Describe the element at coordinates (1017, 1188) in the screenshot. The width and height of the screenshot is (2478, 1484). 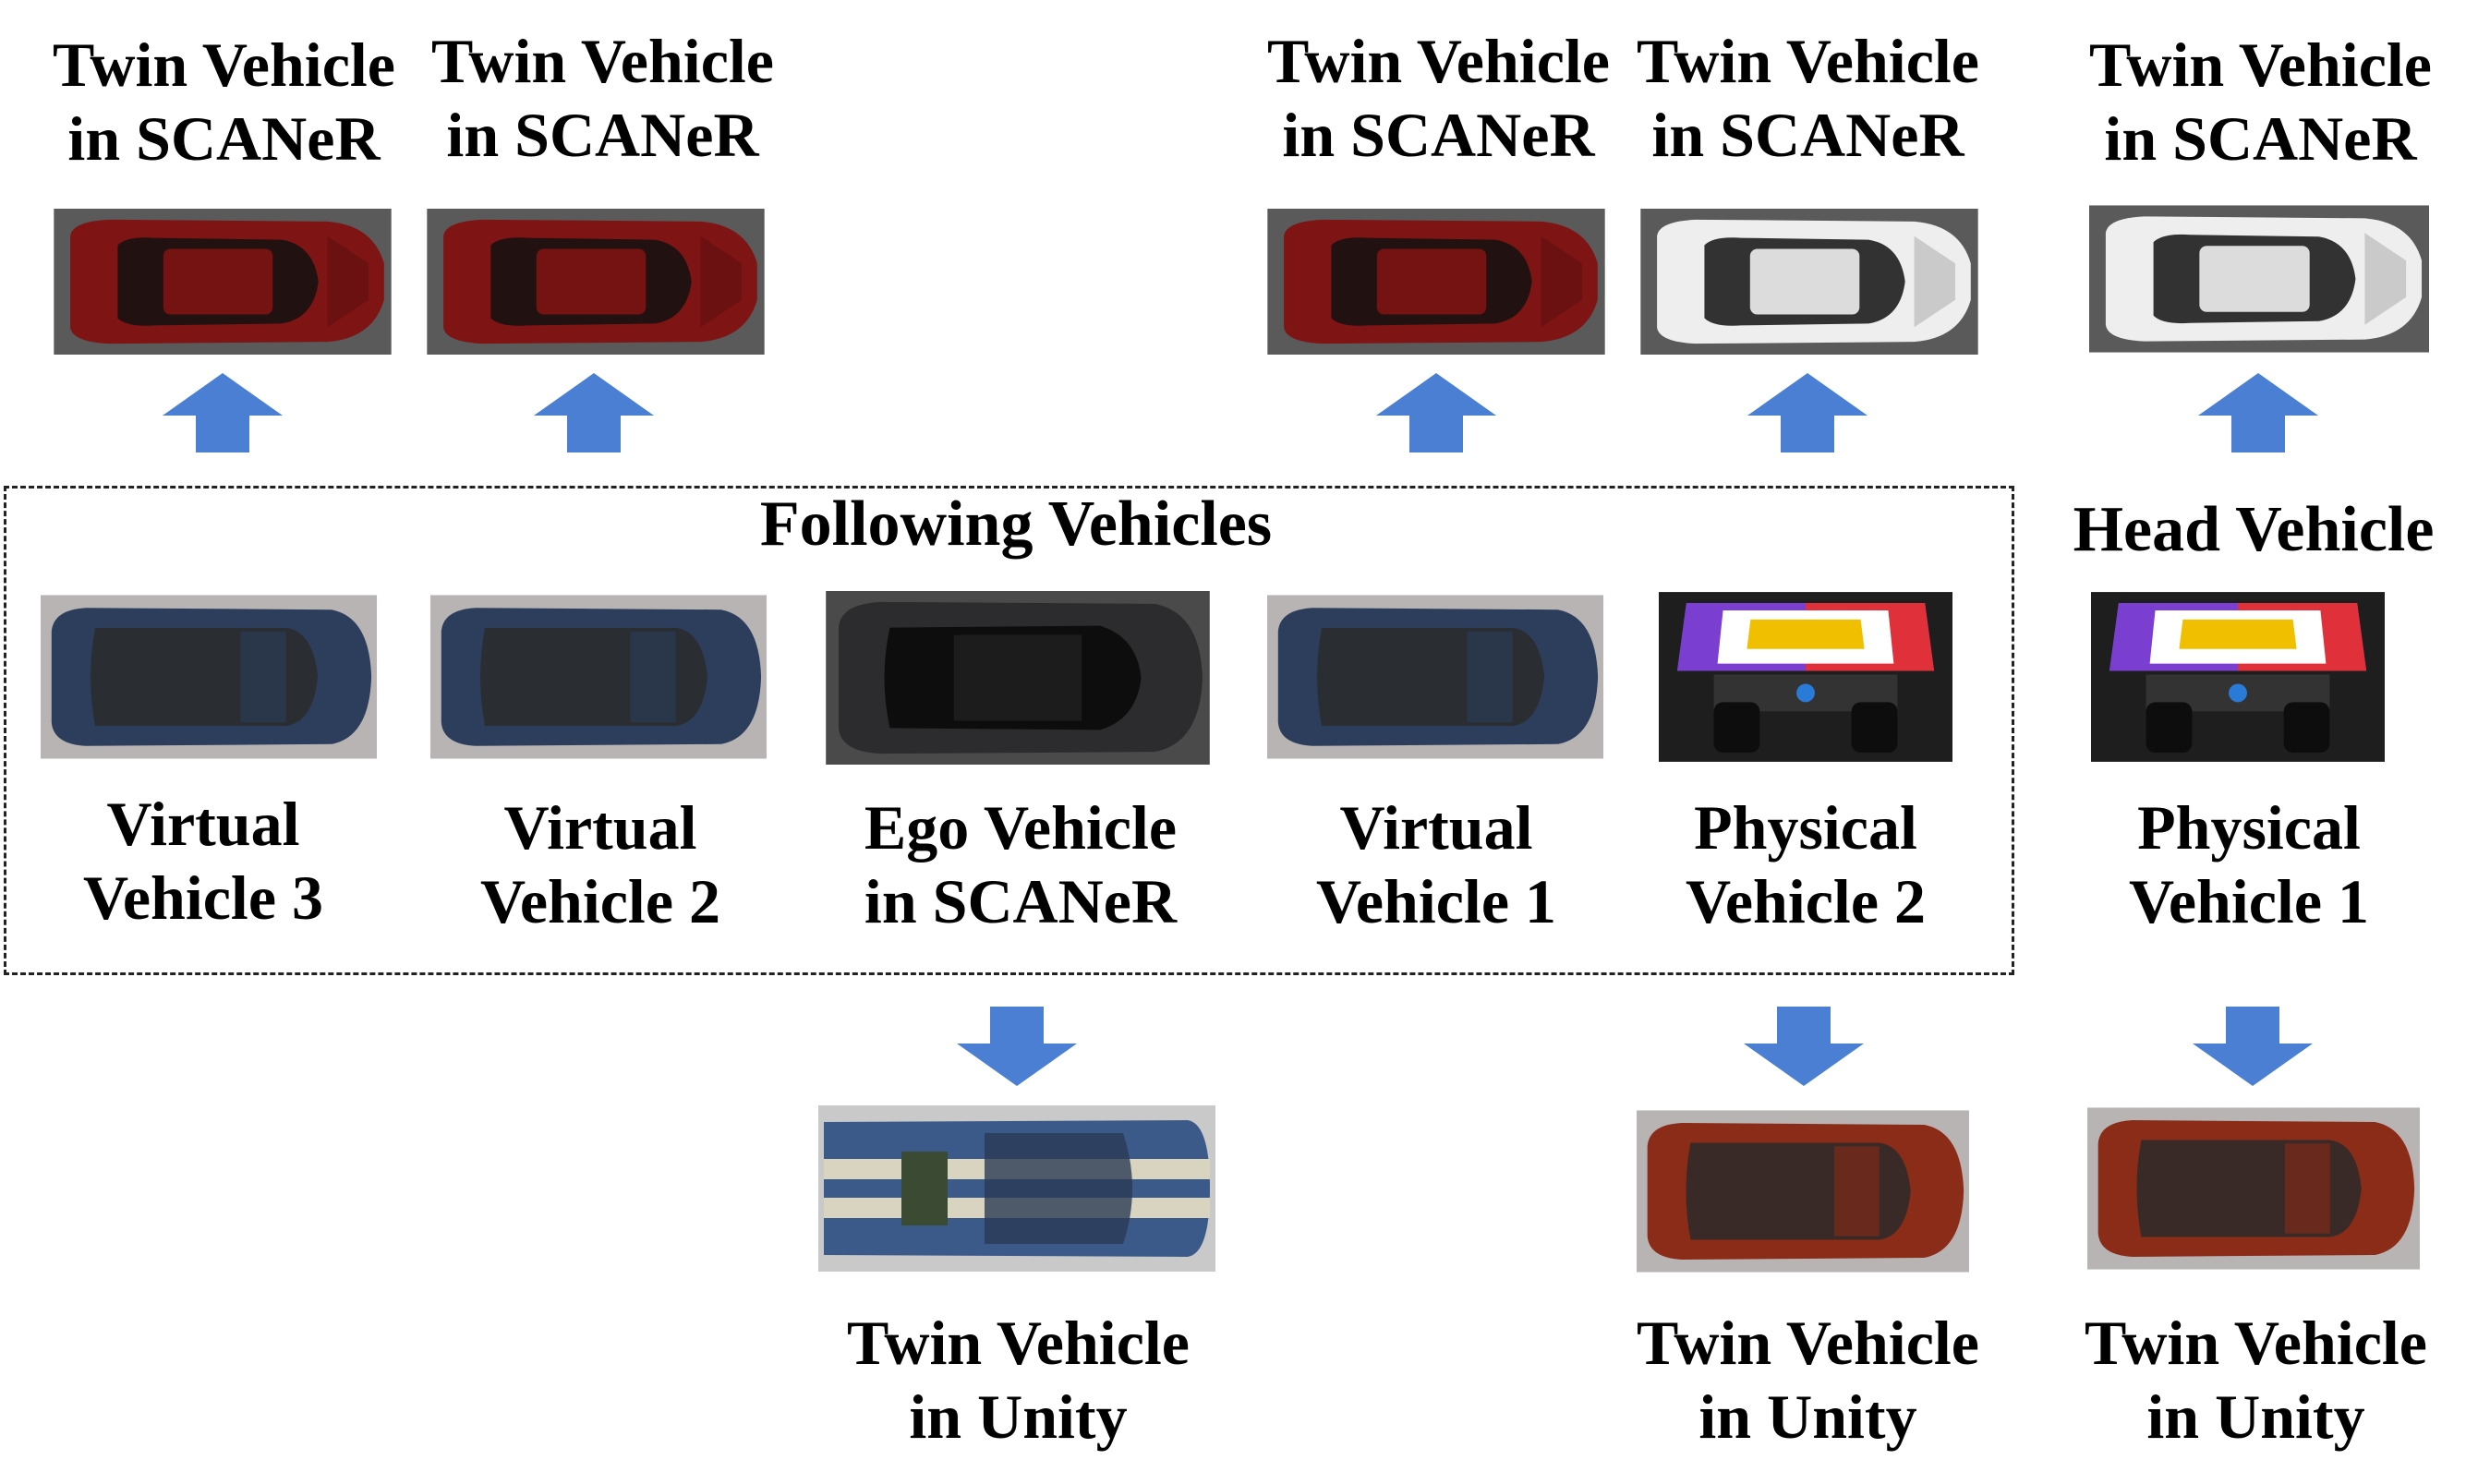
I see `muscle-car-icon` at that location.